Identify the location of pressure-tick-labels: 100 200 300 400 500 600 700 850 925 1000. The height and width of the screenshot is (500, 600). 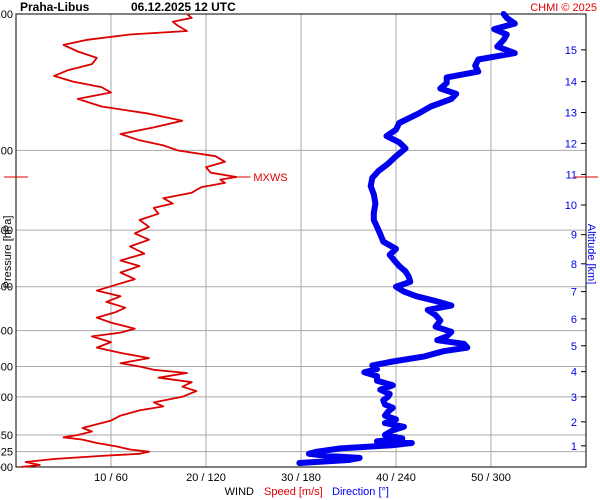
(6, 241).